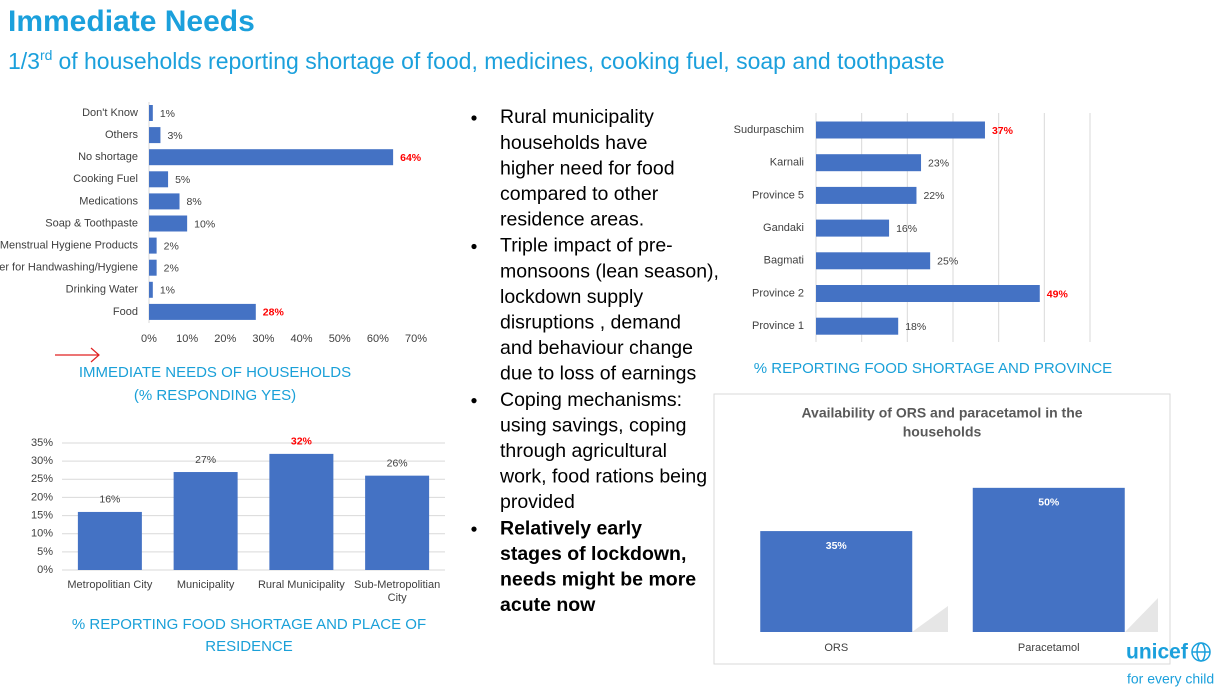  Describe the element at coordinates (45, 552) in the screenshot. I see `y-tick-label: 5%` at that location.